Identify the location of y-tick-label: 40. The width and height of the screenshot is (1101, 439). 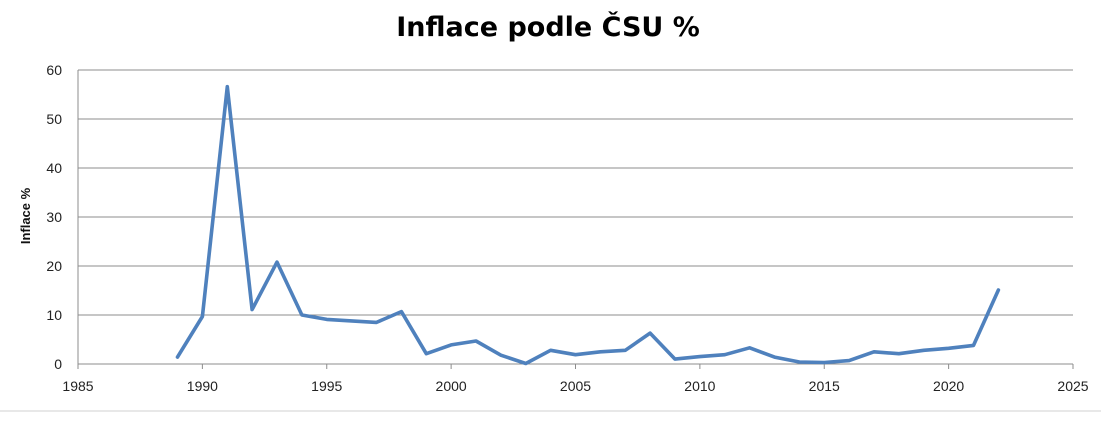
(54, 168).